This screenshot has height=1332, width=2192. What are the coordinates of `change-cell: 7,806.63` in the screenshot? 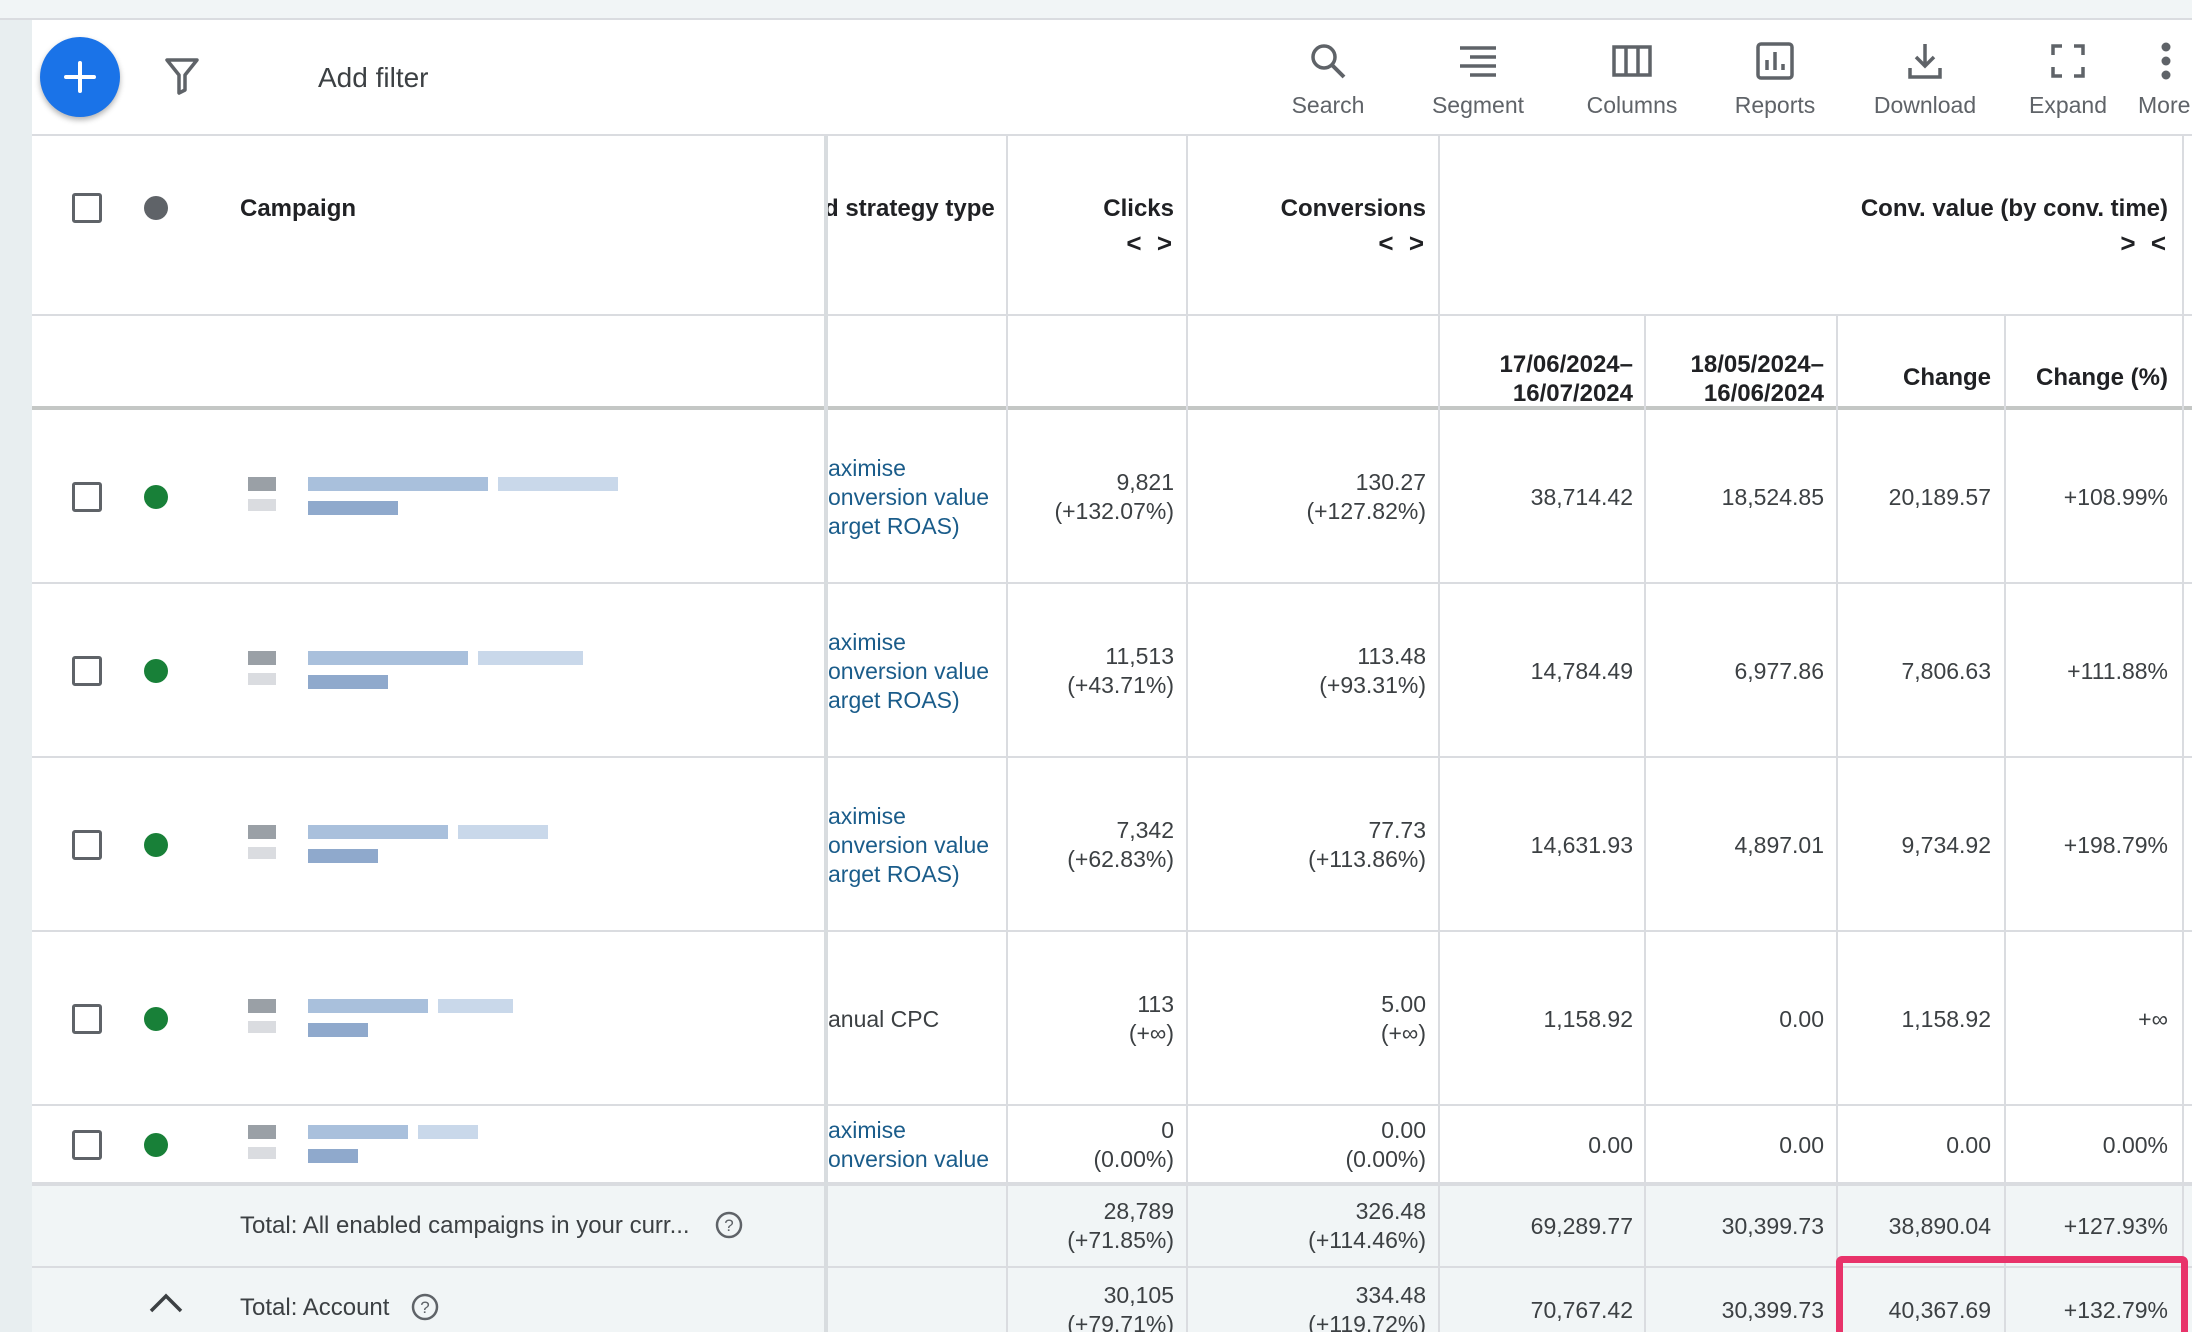 It's located at (1946, 671).